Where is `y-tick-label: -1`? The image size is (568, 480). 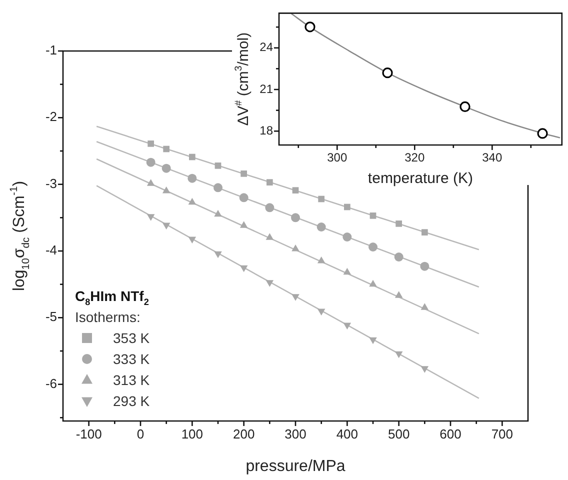
y-tick-label: -1 is located at coordinates (51, 50).